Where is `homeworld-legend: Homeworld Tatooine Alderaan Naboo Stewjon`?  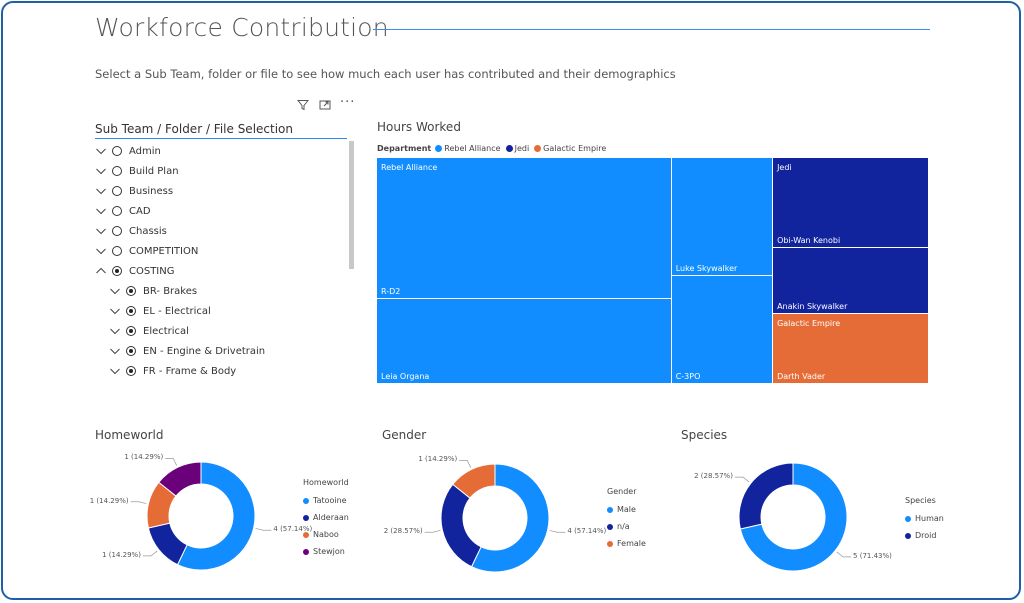
homeworld-legend: Homeworld Tatooine Alderaan Naboo Stewjon is located at coordinates (326, 519).